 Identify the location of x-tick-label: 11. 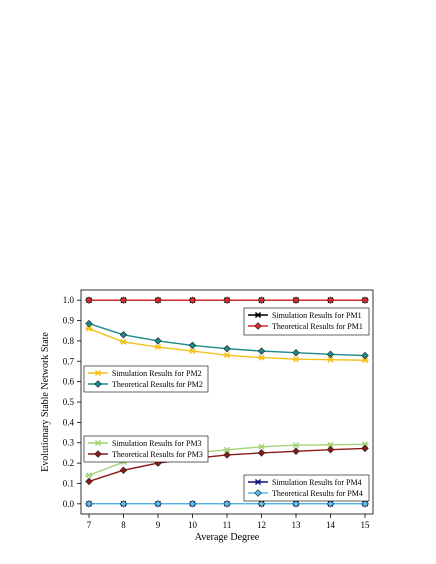
(227, 525).